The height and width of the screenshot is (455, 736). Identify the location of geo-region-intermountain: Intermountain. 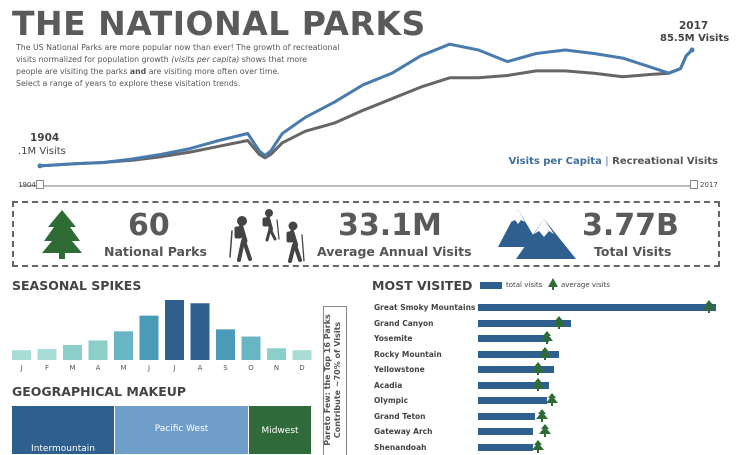
(63, 430).